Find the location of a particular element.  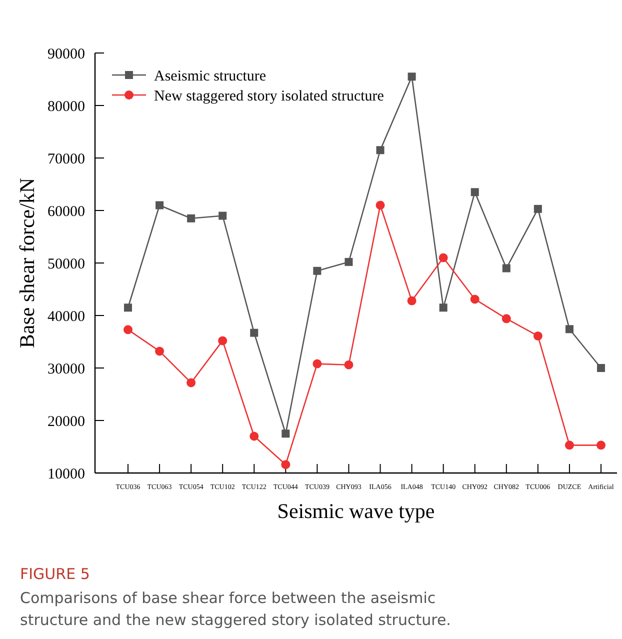

caption: FIGURE 5 is located at coordinates (55, 574).